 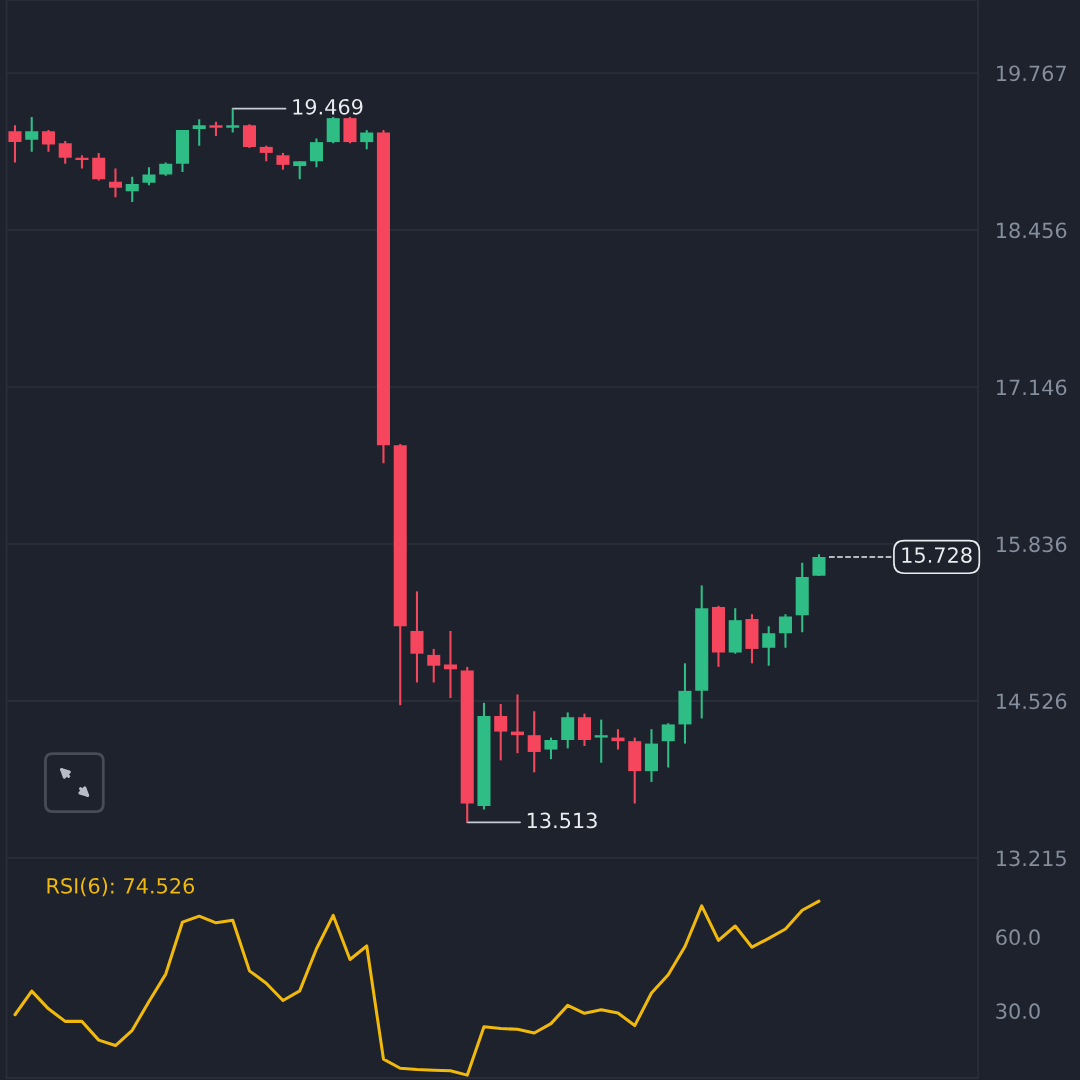 I want to click on y-tick-label: 17.146, so click(x=1032, y=387).